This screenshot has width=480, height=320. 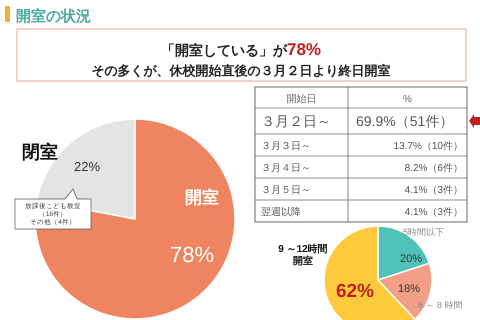 What do you see at coordinates (423, 232) in the screenshot?
I see `slice-label: 5時間以下` at bounding box center [423, 232].